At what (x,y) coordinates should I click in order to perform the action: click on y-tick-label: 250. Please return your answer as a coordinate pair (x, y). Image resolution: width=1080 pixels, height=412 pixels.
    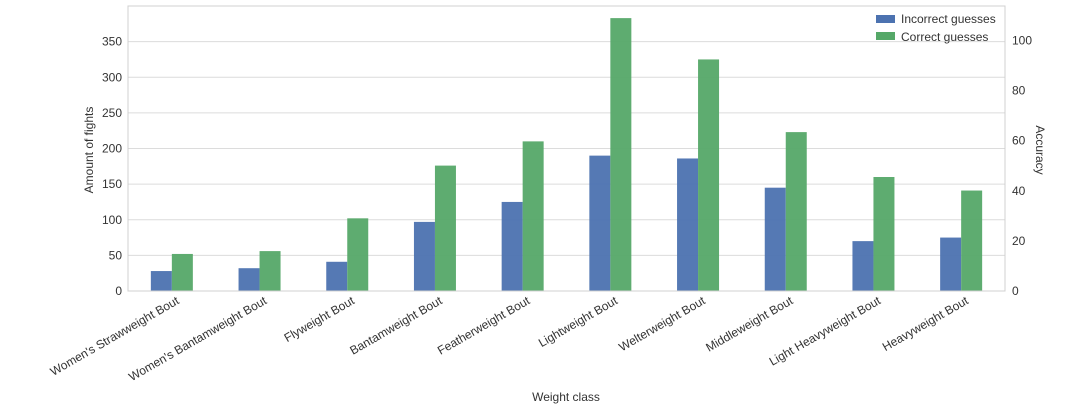
    Looking at the image, I should click on (112, 113).